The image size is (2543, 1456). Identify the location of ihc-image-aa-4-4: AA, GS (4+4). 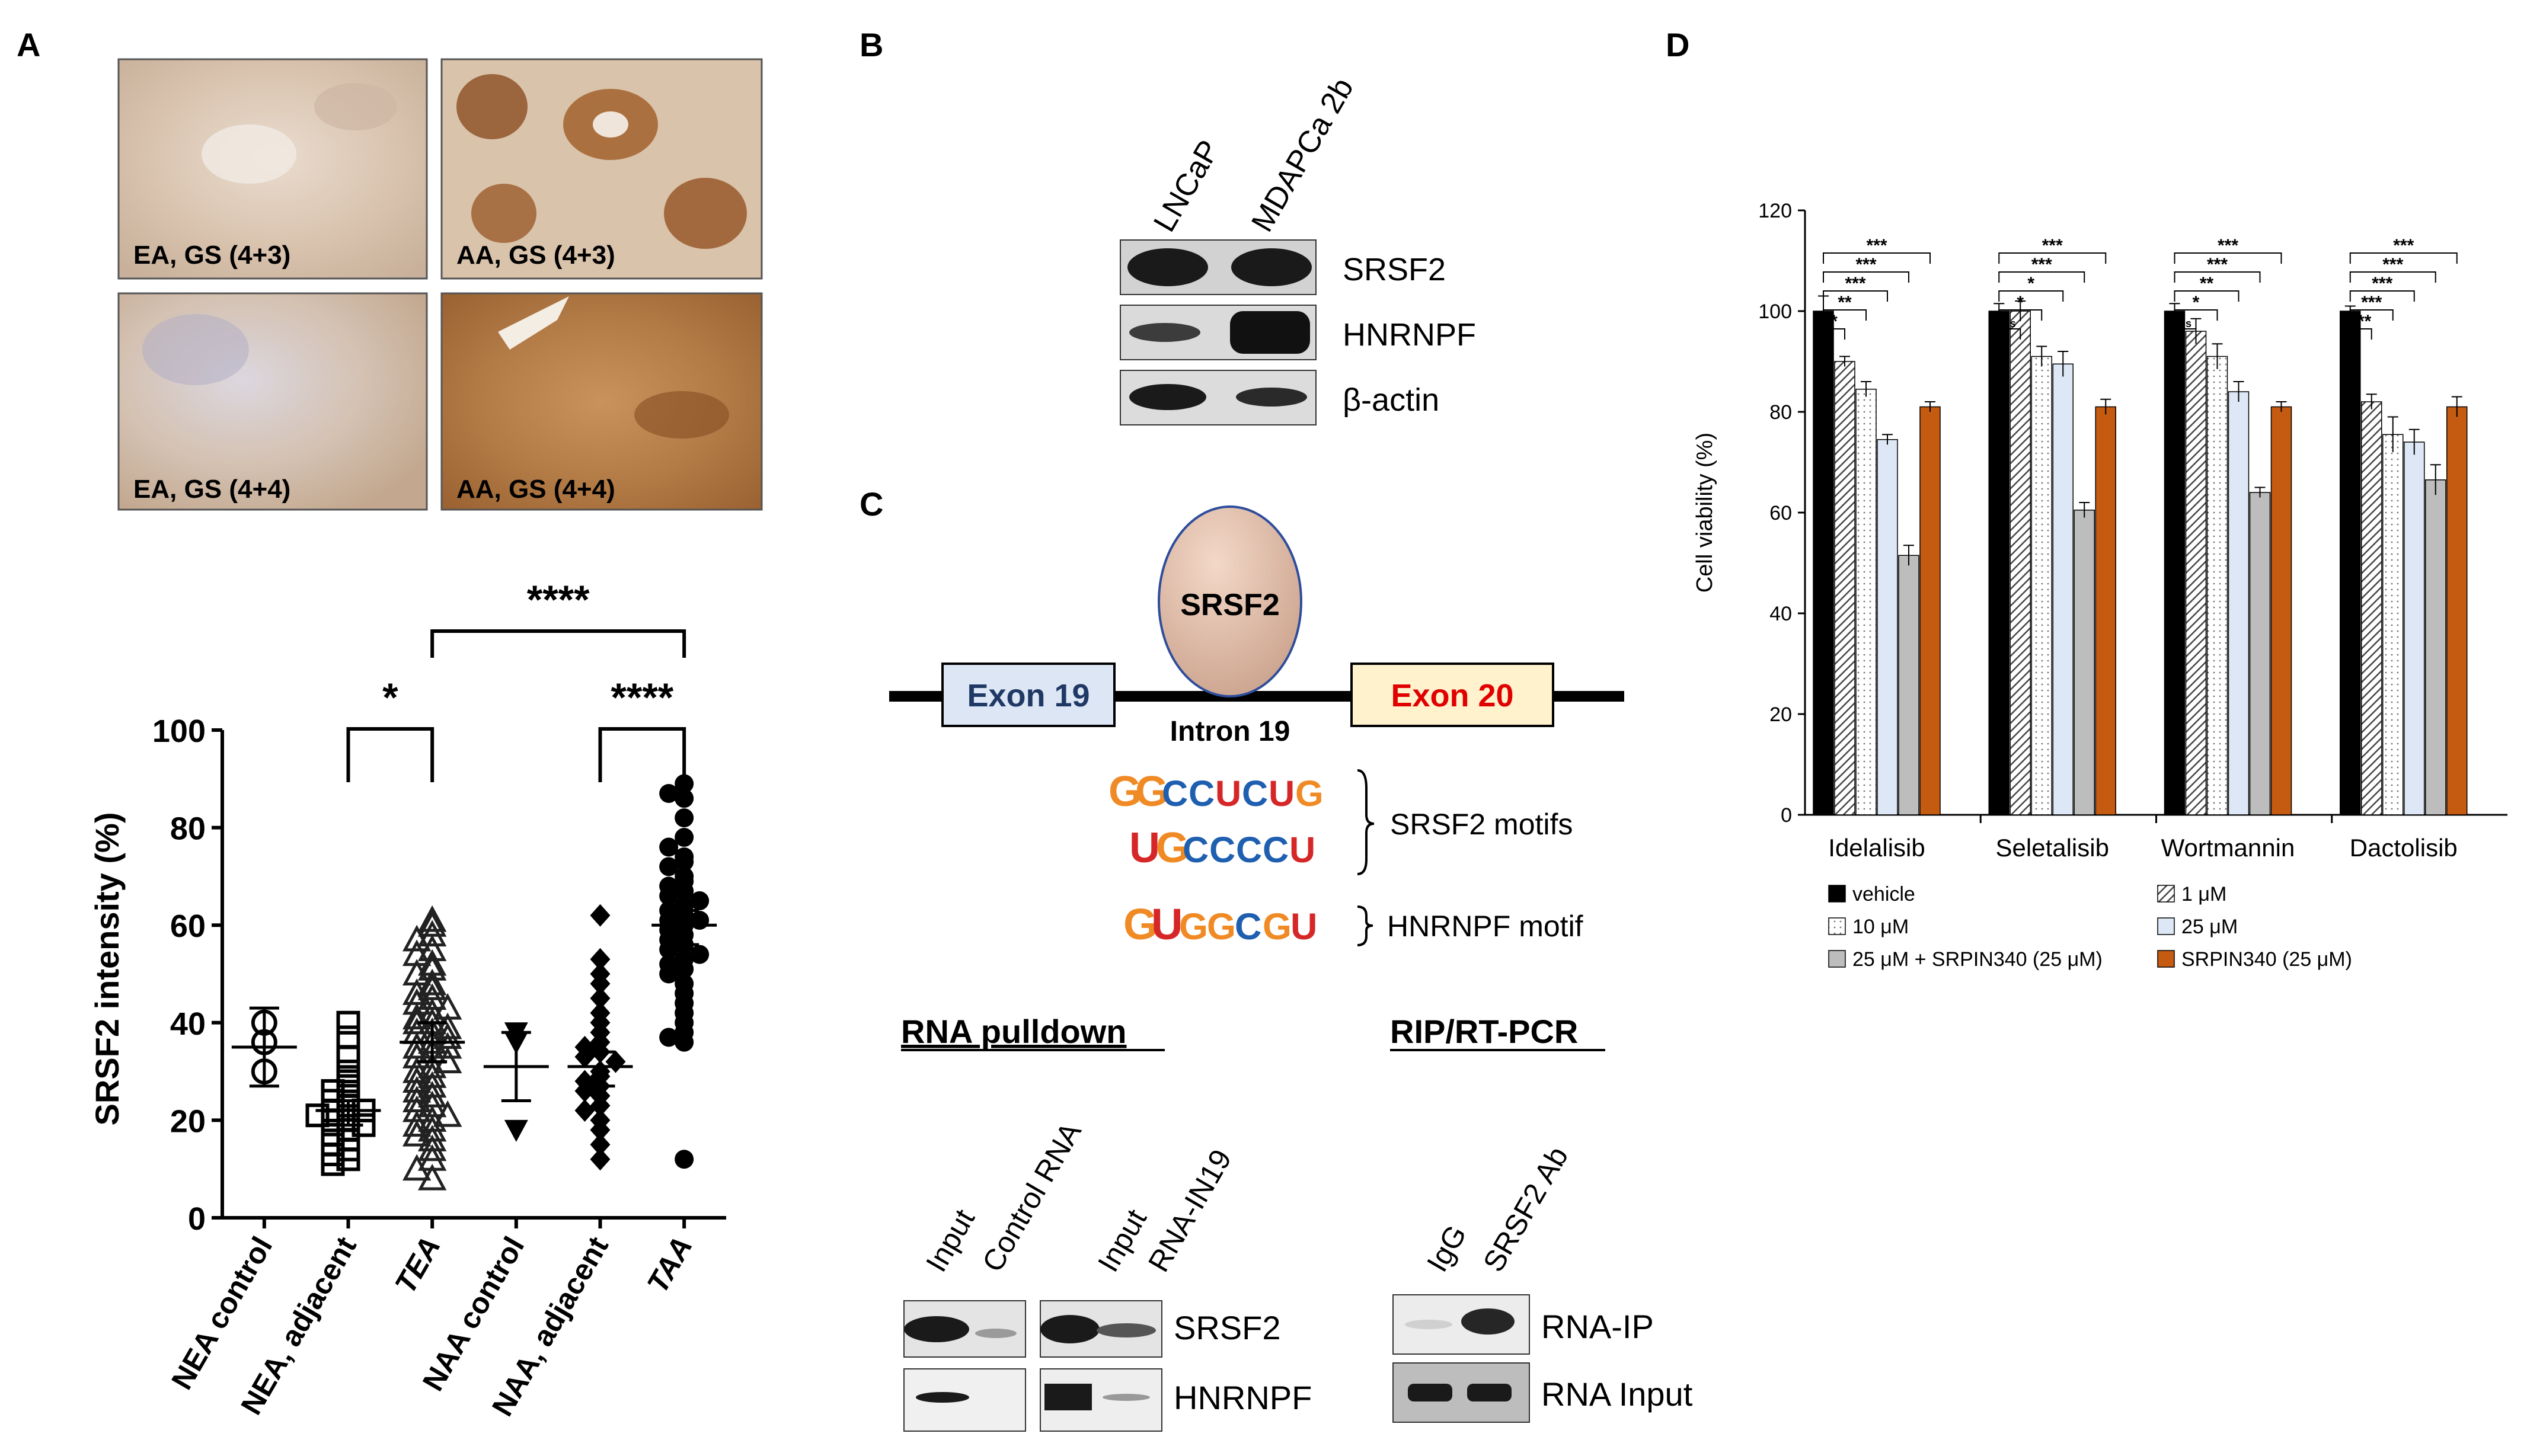
(601, 401).